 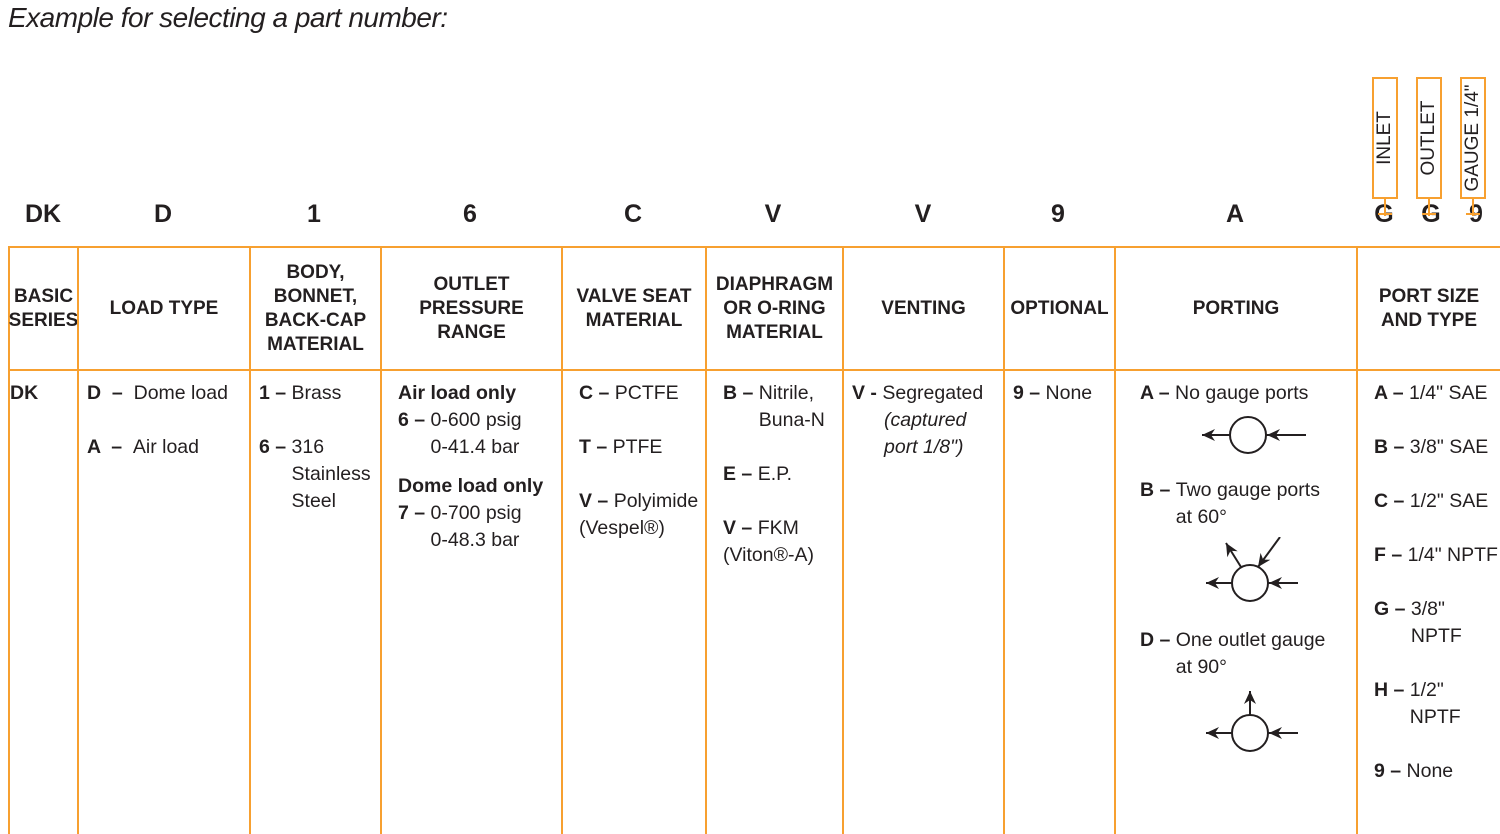 I want to click on option-entry: F – 1/4" NPTF, so click(x=1437, y=555).